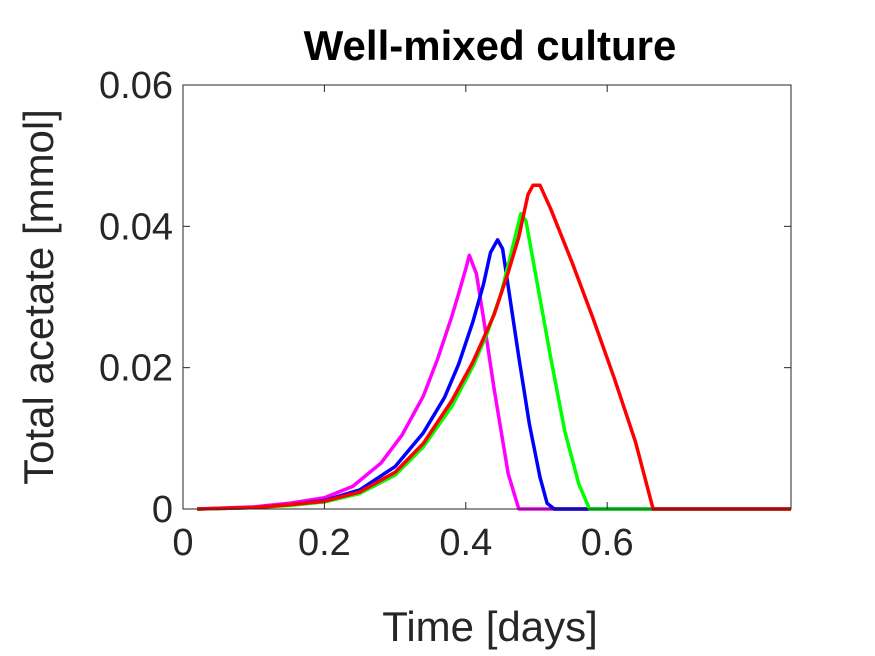 The image size is (875, 656). Describe the element at coordinates (136, 86) in the screenshot. I see `y-tick-label: 0.06` at that location.